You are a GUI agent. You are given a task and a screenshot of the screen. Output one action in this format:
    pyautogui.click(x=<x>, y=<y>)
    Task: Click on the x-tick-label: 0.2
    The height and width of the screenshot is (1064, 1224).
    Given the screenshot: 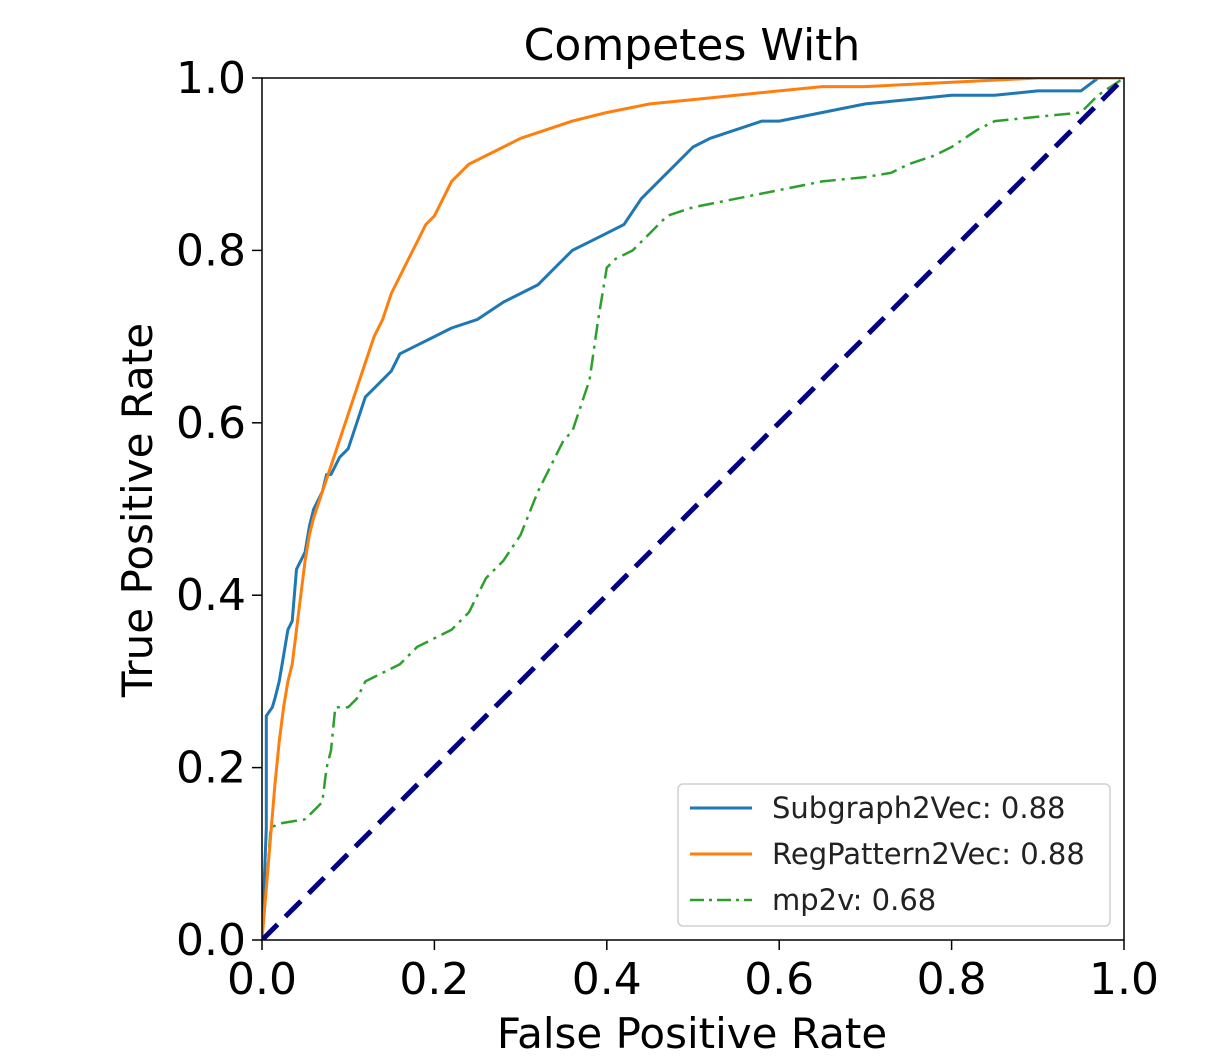 What is the action you would take?
    pyautogui.click(x=434, y=979)
    